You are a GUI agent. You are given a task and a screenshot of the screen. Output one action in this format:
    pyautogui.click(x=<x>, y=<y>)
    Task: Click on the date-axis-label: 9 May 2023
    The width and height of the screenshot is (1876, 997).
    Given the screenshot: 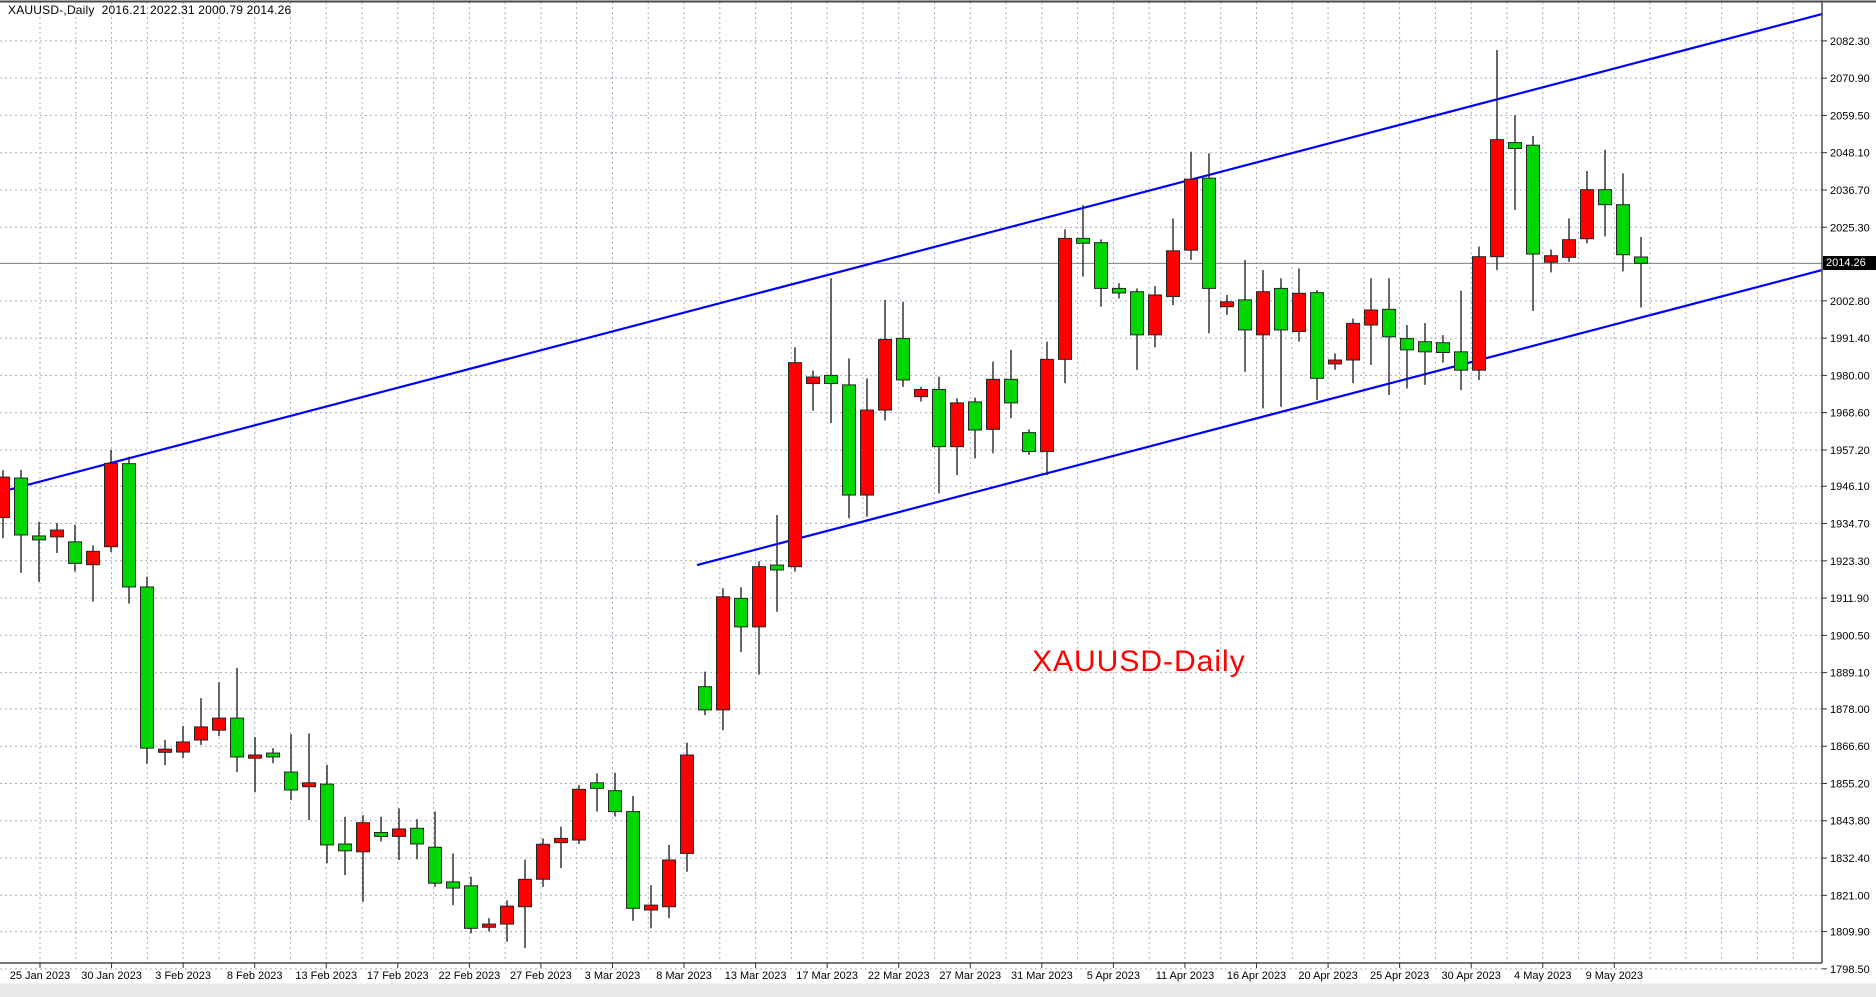 What is the action you would take?
    pyautogui.click(x=1614, y=976)
    